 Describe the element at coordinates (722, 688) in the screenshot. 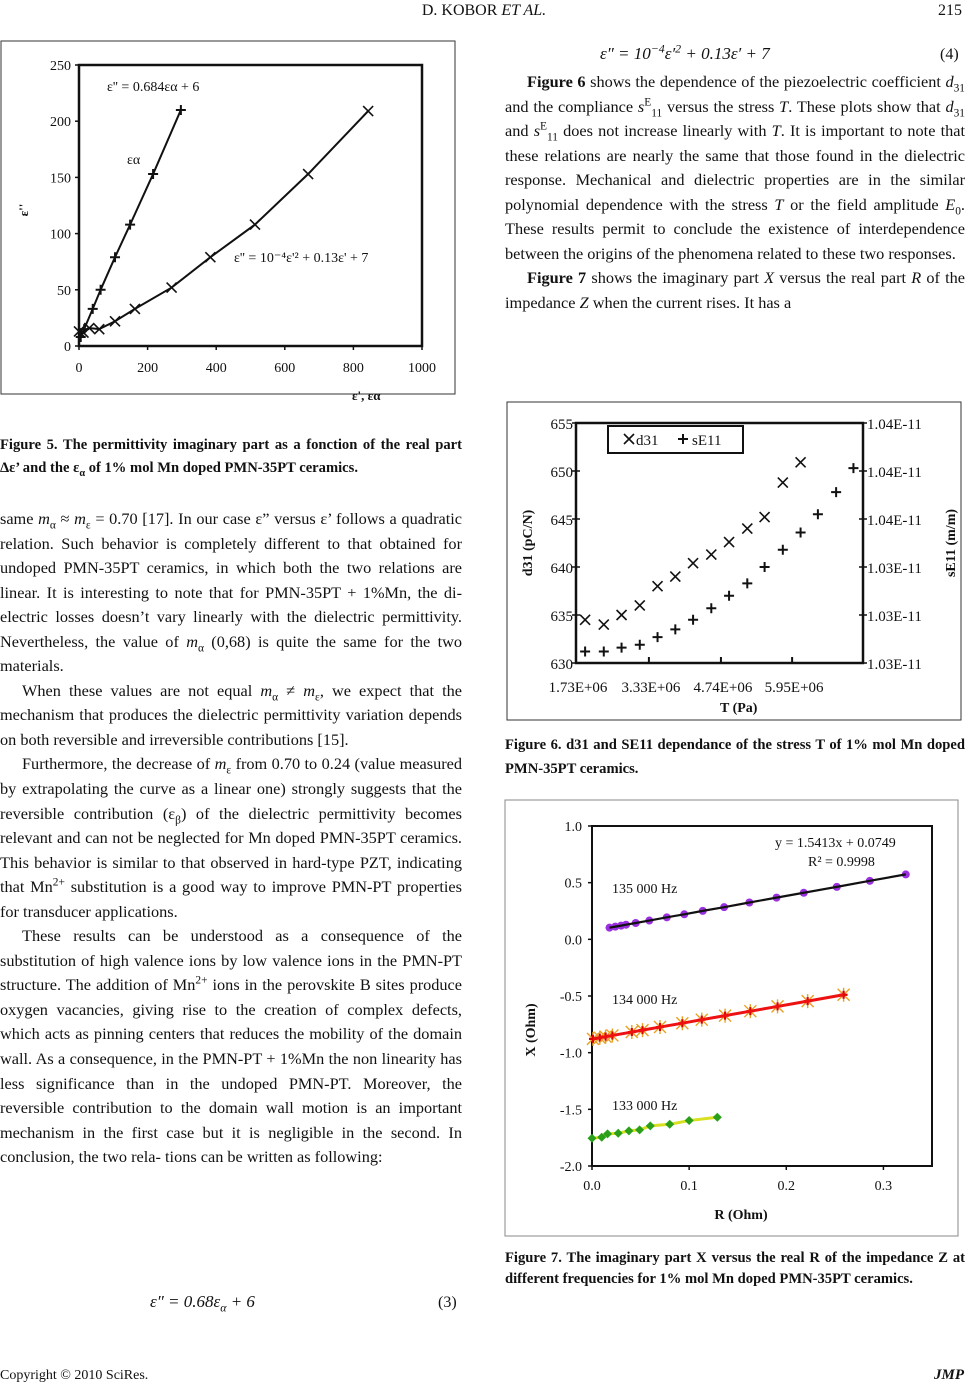

I see `x-tick-label: 4.74E+06` at that location.